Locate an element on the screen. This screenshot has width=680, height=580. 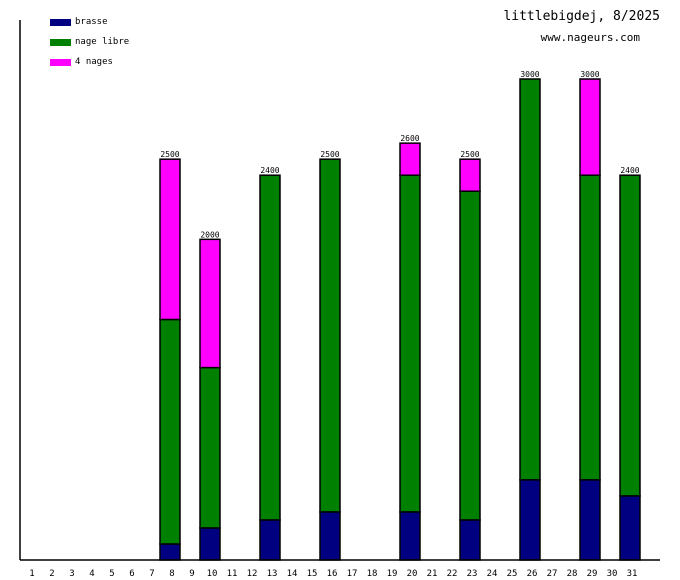
x-tick-label: 2 is located at coordinates (51, 574).